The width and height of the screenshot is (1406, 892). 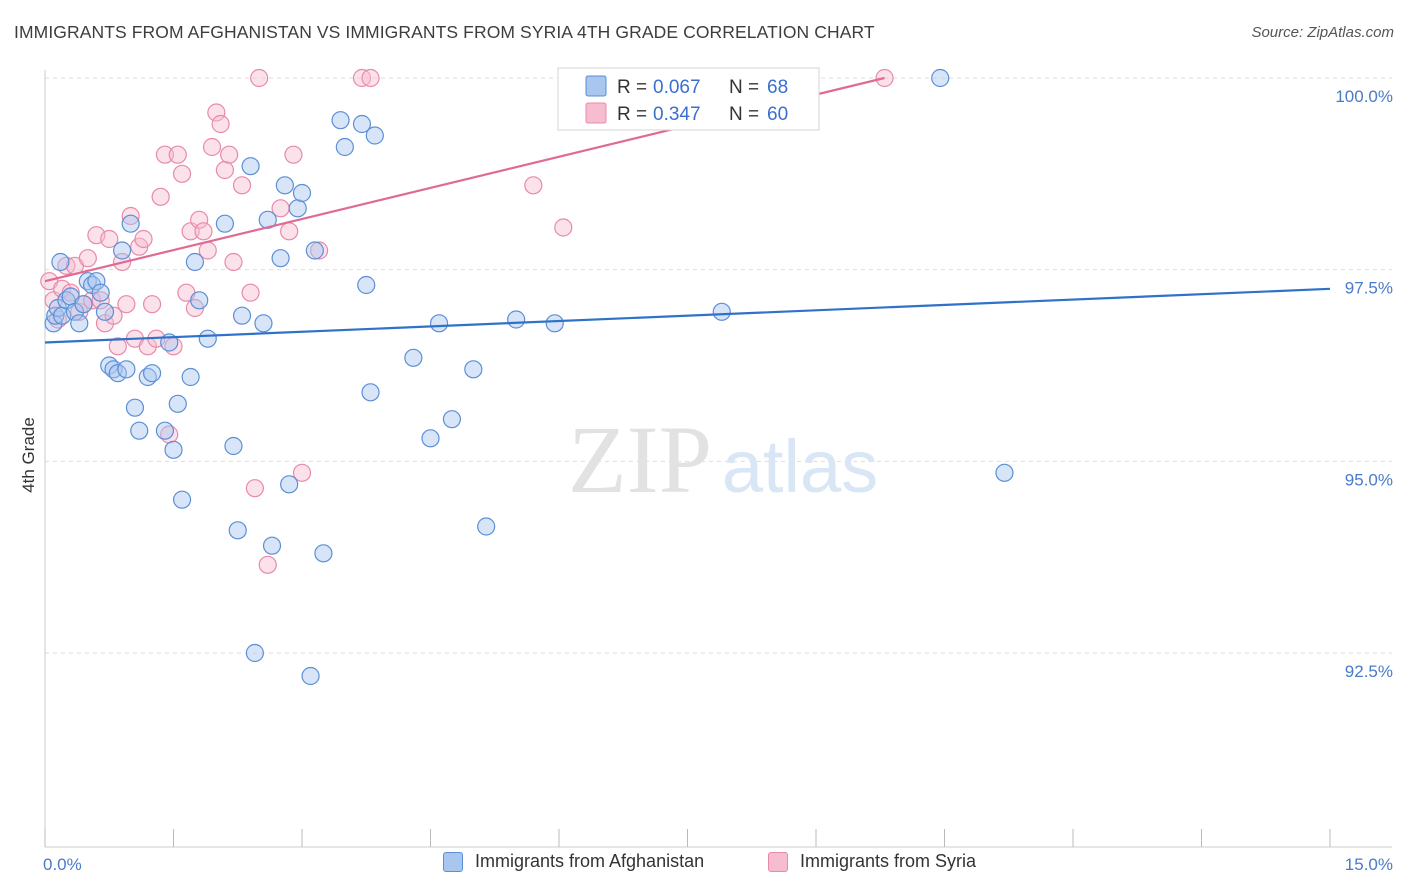 I want to click on watermark: ZIP atlas, so click(x=723, y=459).